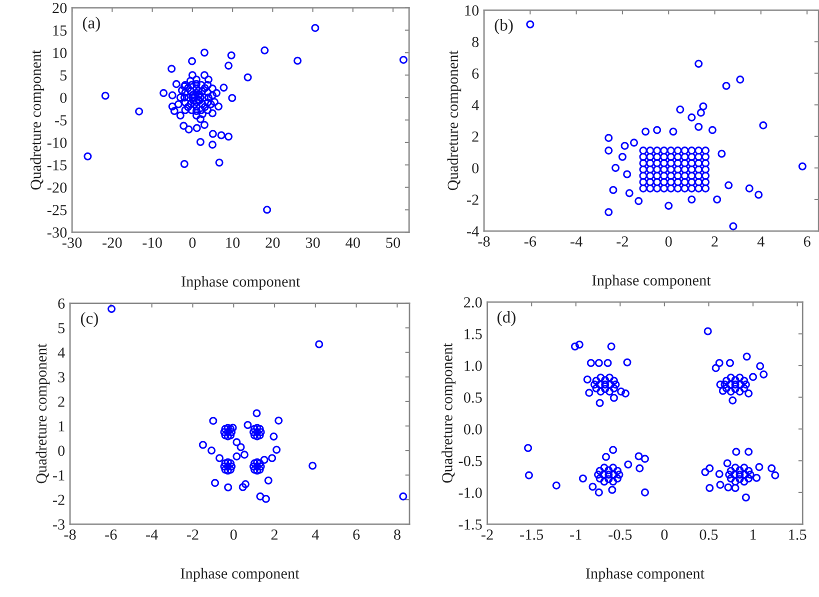  What do you see at coordinates (506, 318) in the screenshot?
I see `annotation: (d)` at bounding box center [506, 318].